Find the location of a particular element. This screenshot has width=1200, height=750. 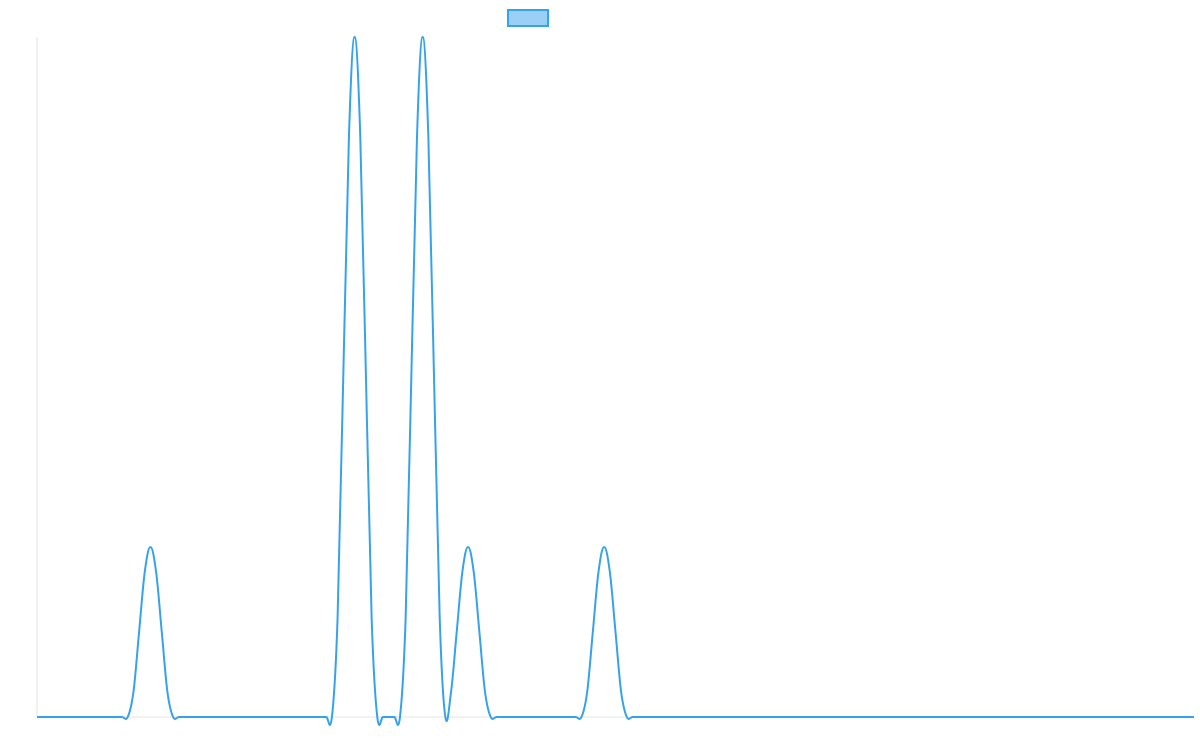

legend-swatch is located at coordinates (528, 18).